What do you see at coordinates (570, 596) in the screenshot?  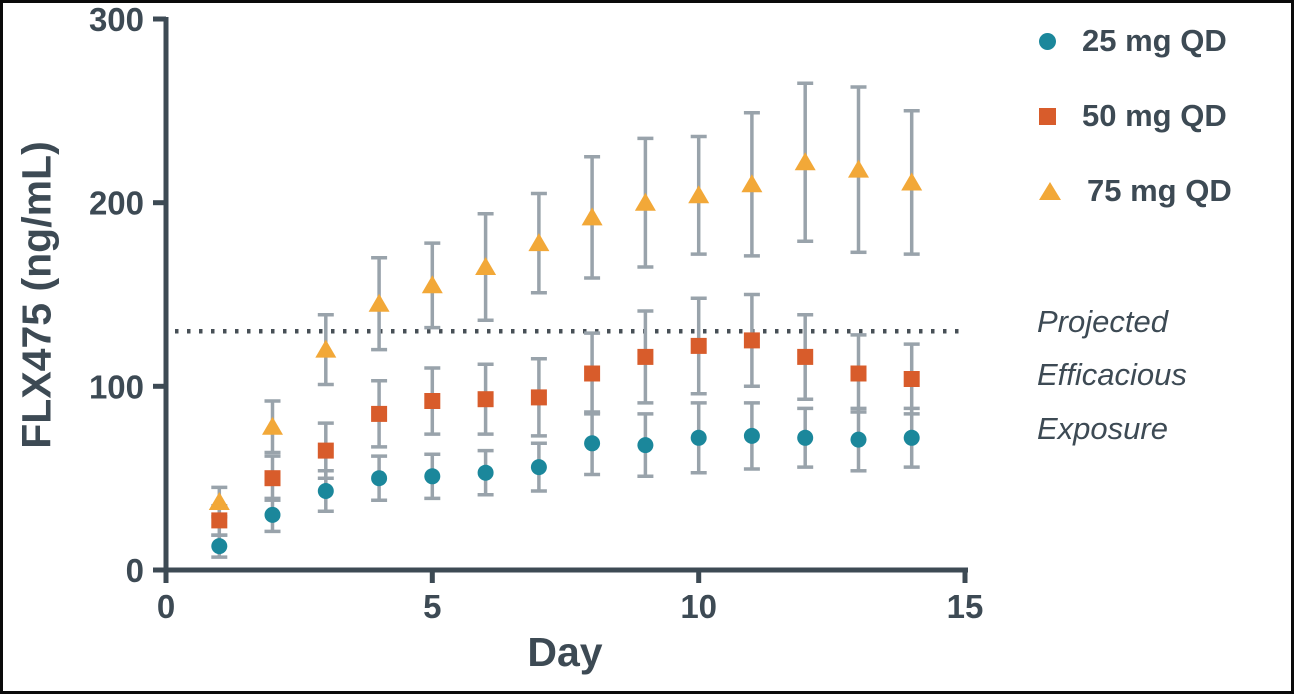 I see `x-axis: 0 5 10 15` at bounding box center [570, 596].